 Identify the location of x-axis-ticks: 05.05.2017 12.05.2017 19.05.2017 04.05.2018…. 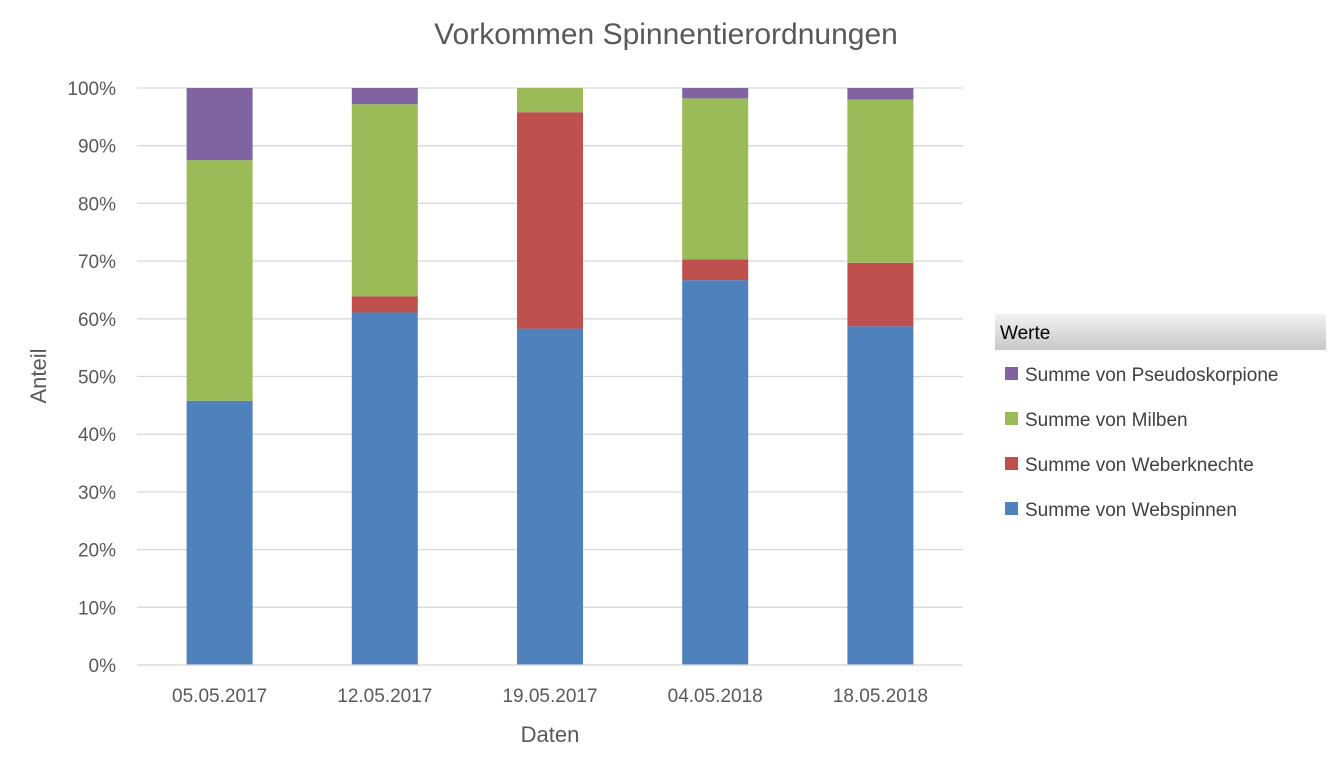
(550, 685).